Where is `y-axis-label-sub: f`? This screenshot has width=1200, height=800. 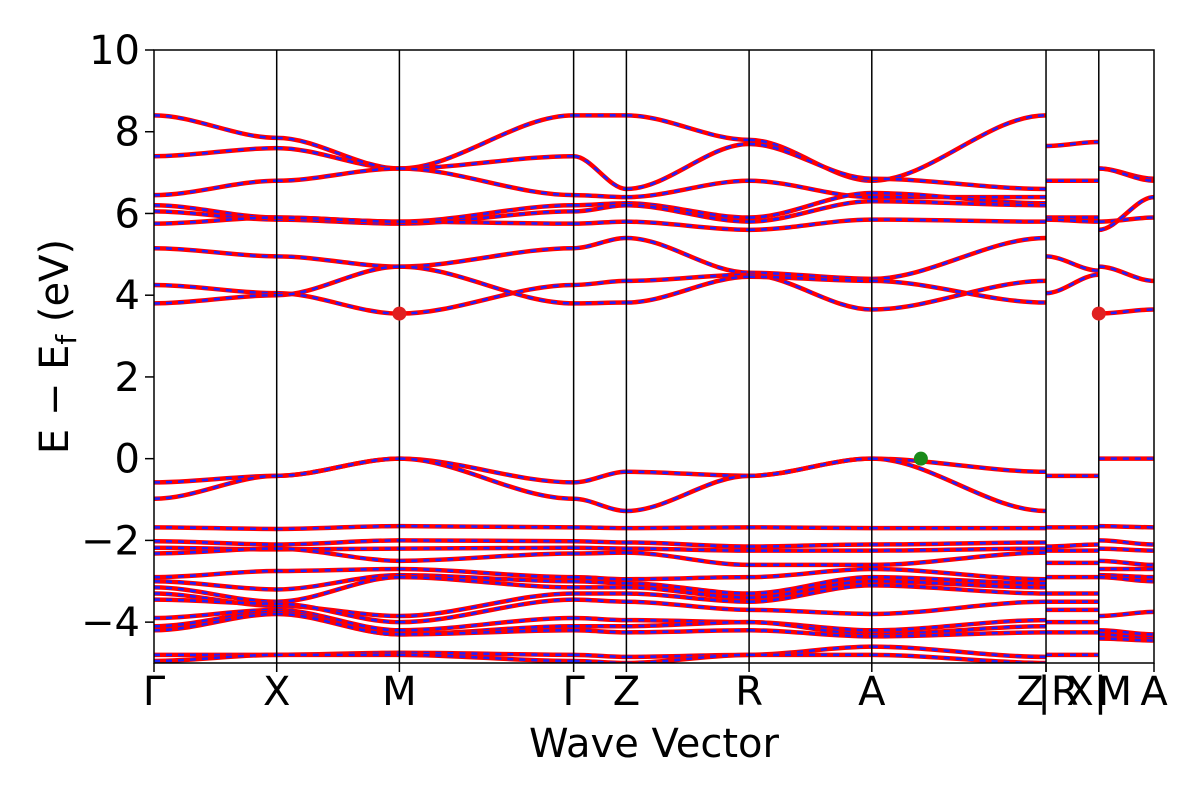 y-axis-label-sub: f is located at coordinates (66, 339).